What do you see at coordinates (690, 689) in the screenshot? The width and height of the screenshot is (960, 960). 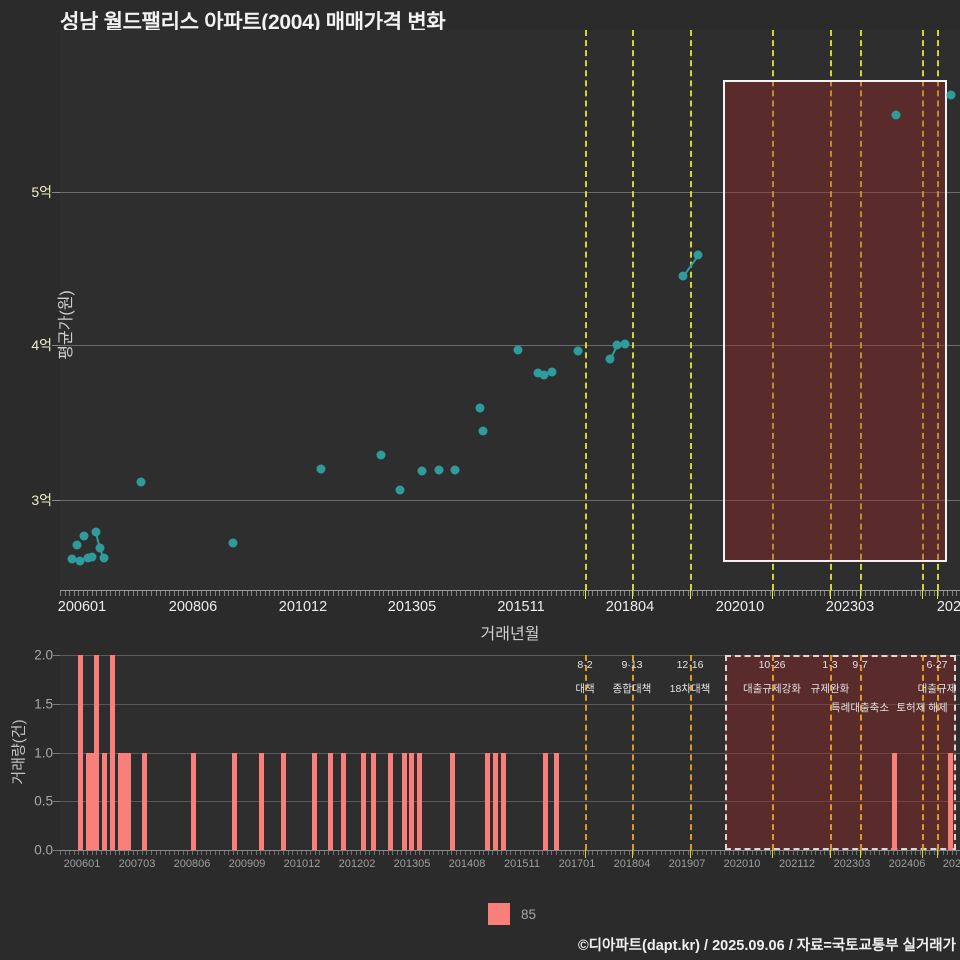 I see `volume-annotation-label: 18차대책` at bounding box center [690, 689].